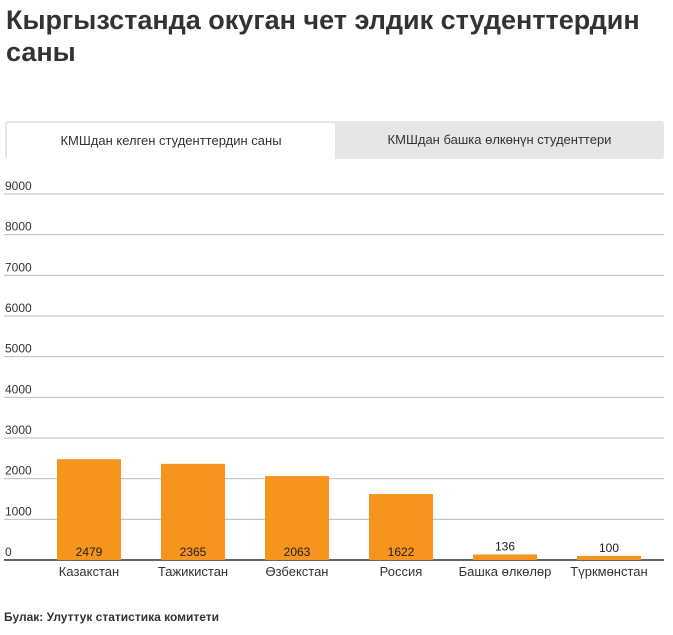 The width and height of the screenshot is (673, 635). I want to click on tab-non-cis-students: КМШдан башка өлкөнүн студенттери, so click(499, 139).